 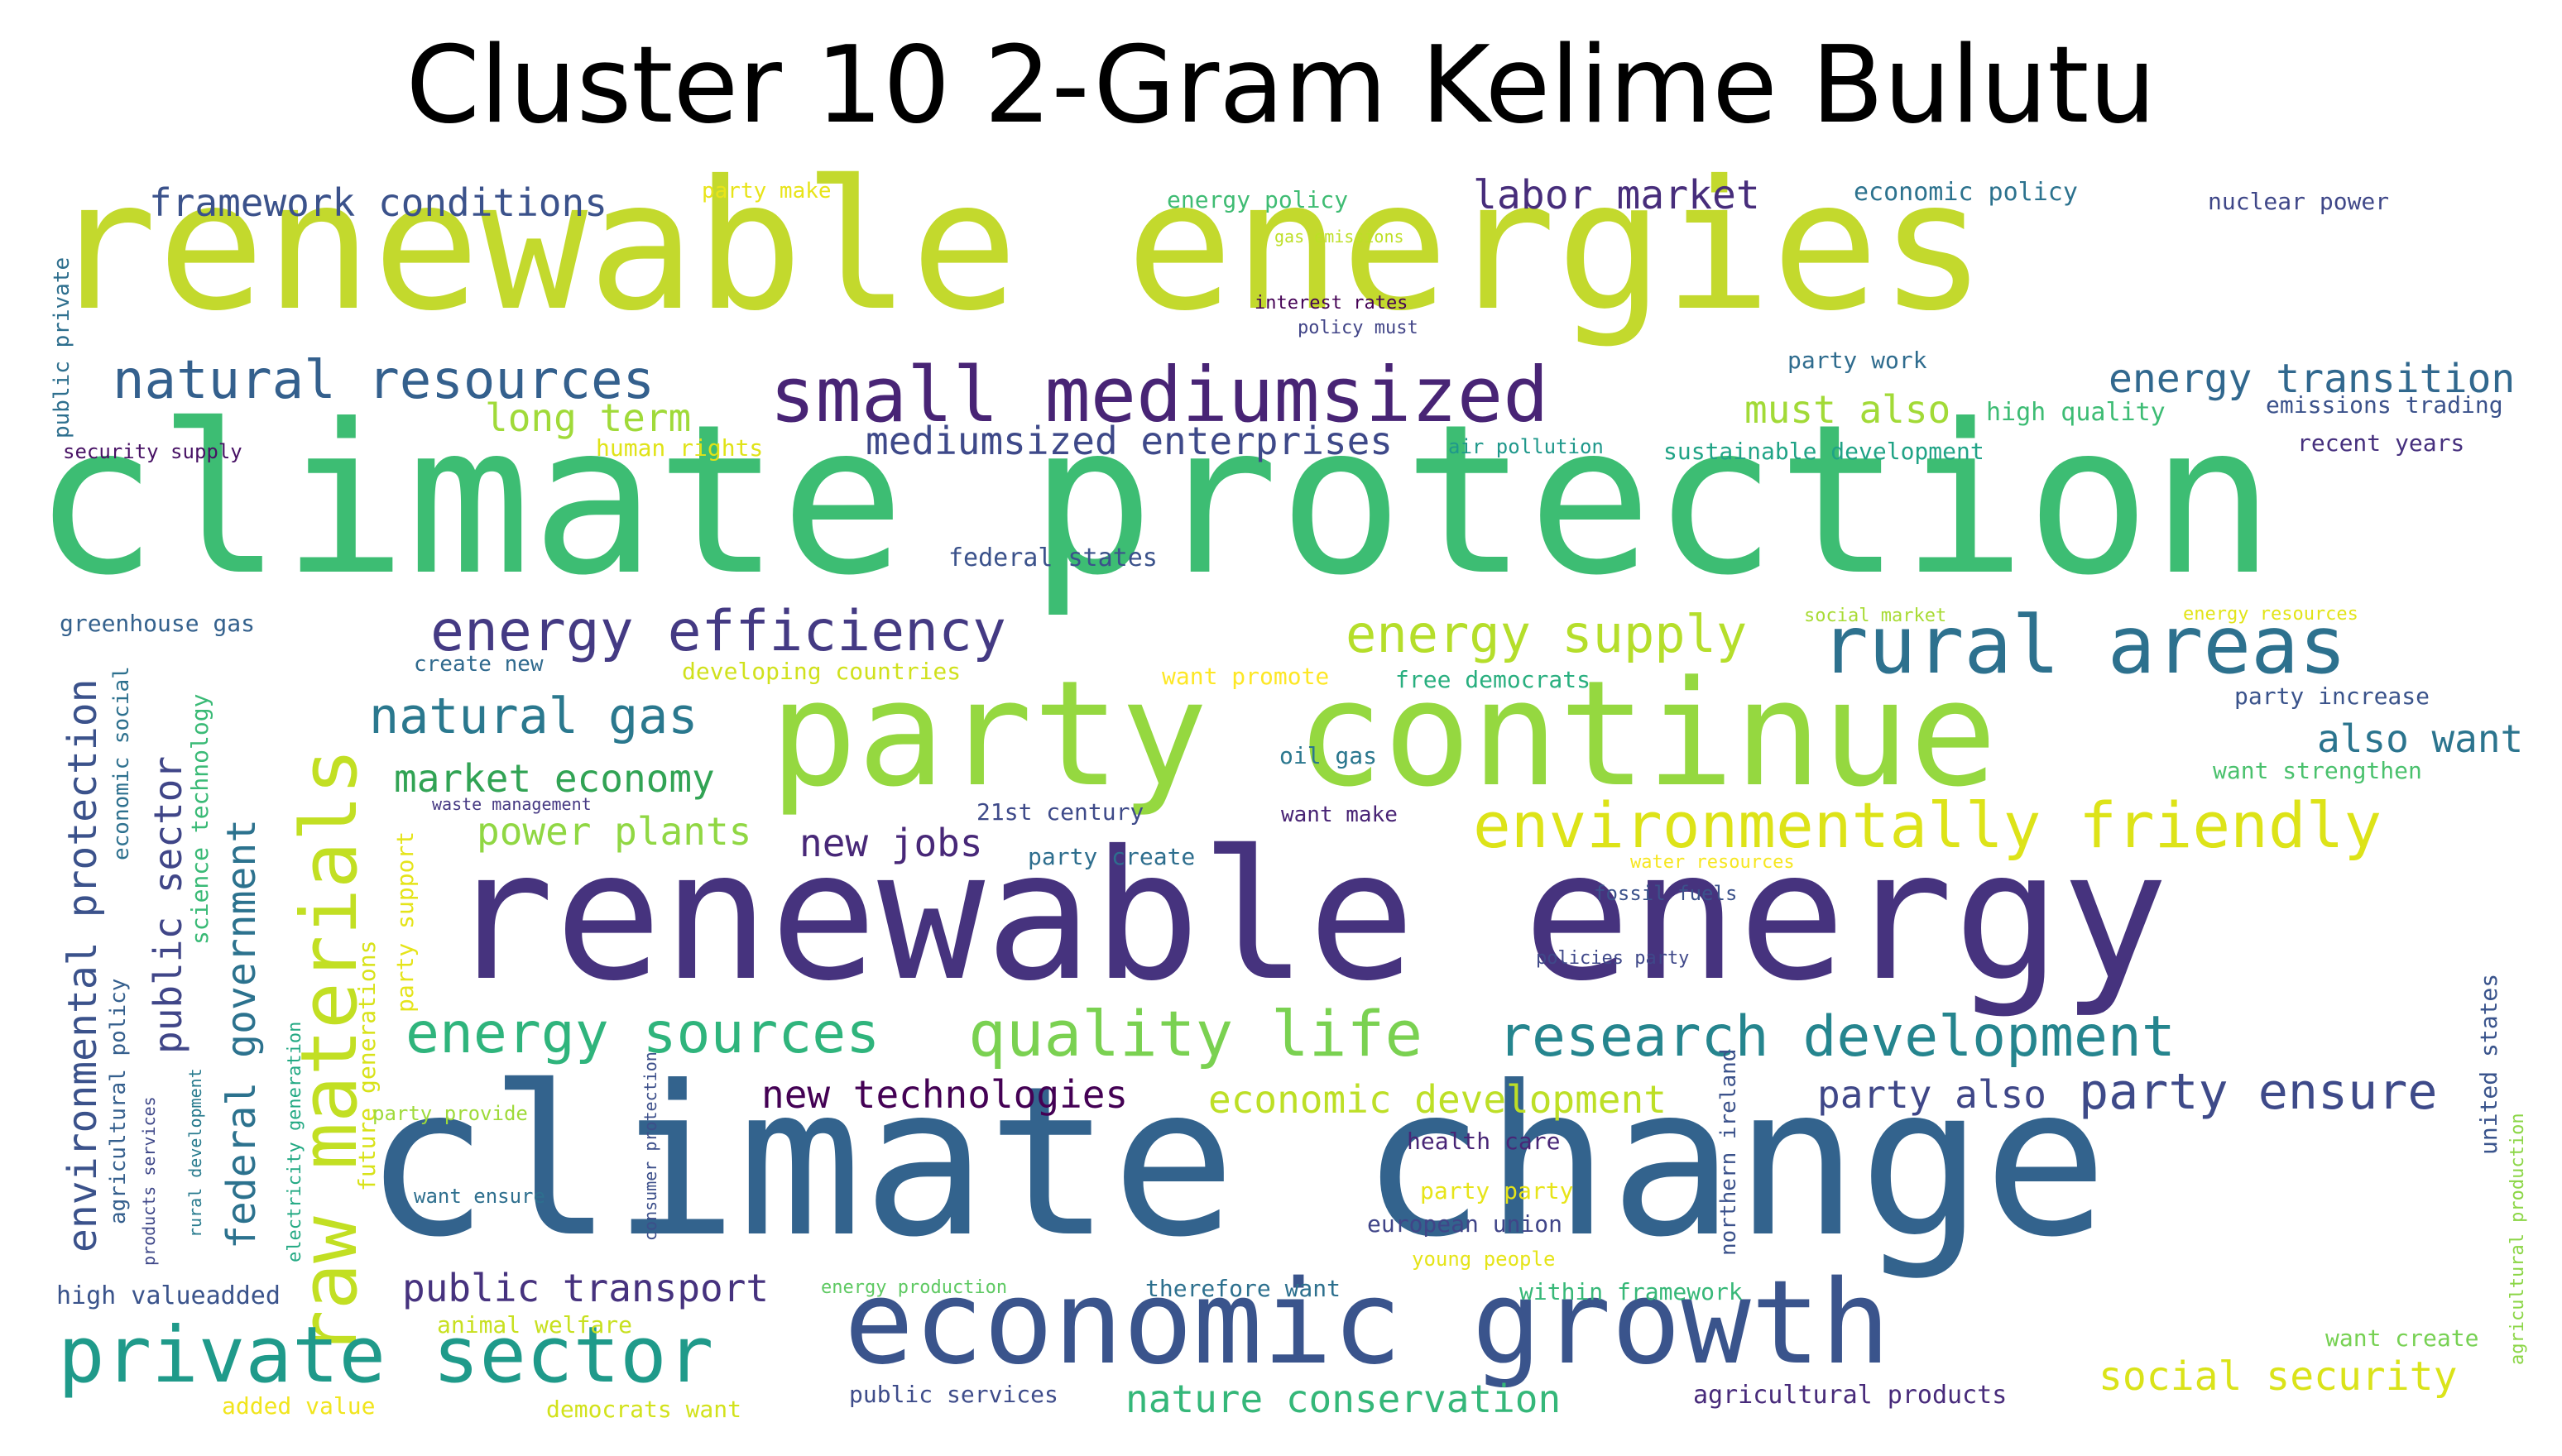 I want to click on cloud-word: policy must, so click(x=1358, y=328).